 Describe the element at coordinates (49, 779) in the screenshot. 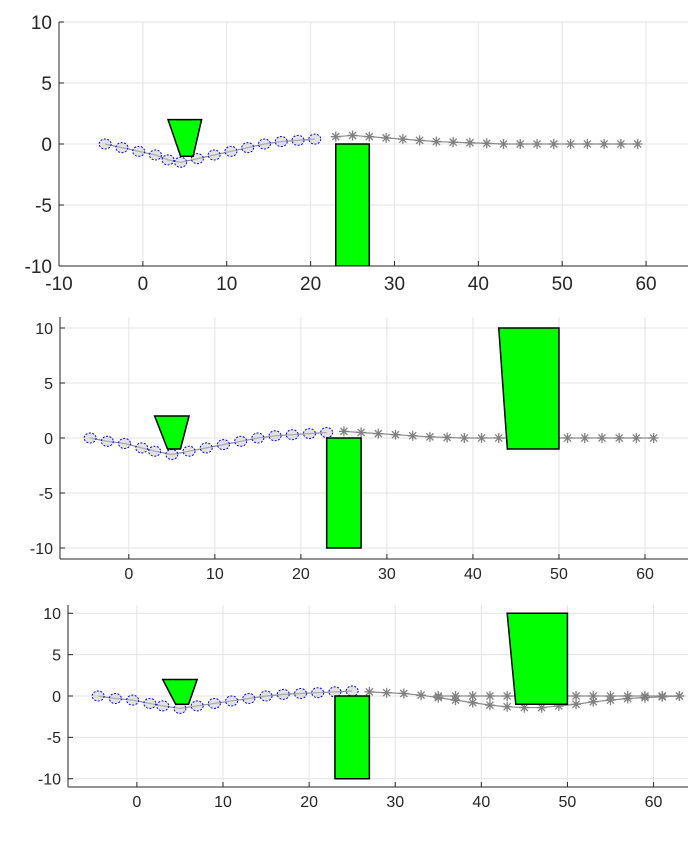

I see `y-tick-label: -10` at that location.